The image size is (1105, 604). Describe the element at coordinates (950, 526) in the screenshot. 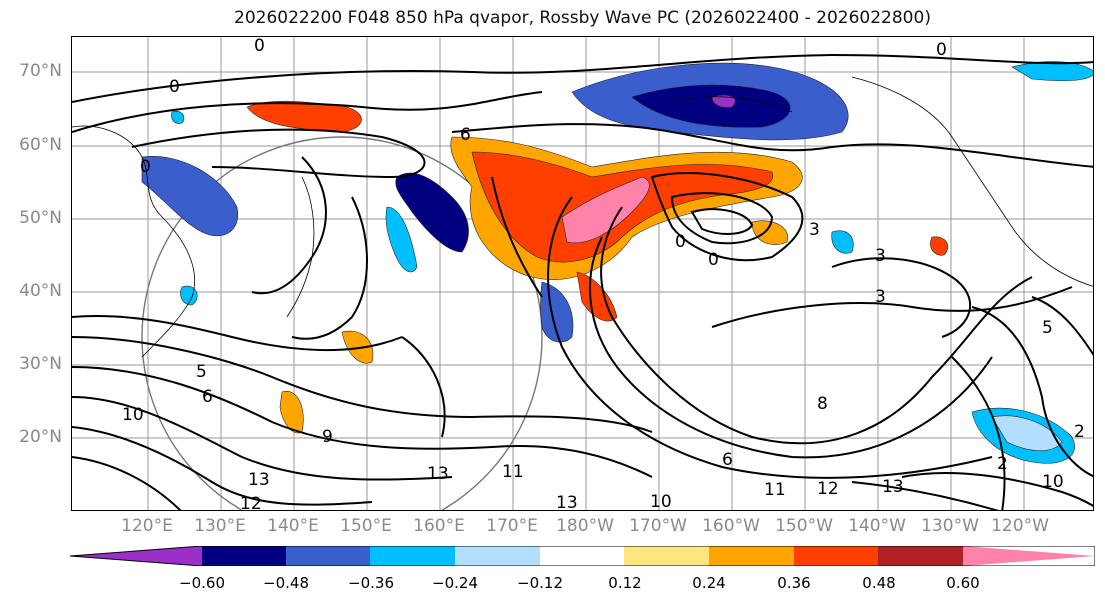

I see `lon-label-130w: 130°W` at that location.